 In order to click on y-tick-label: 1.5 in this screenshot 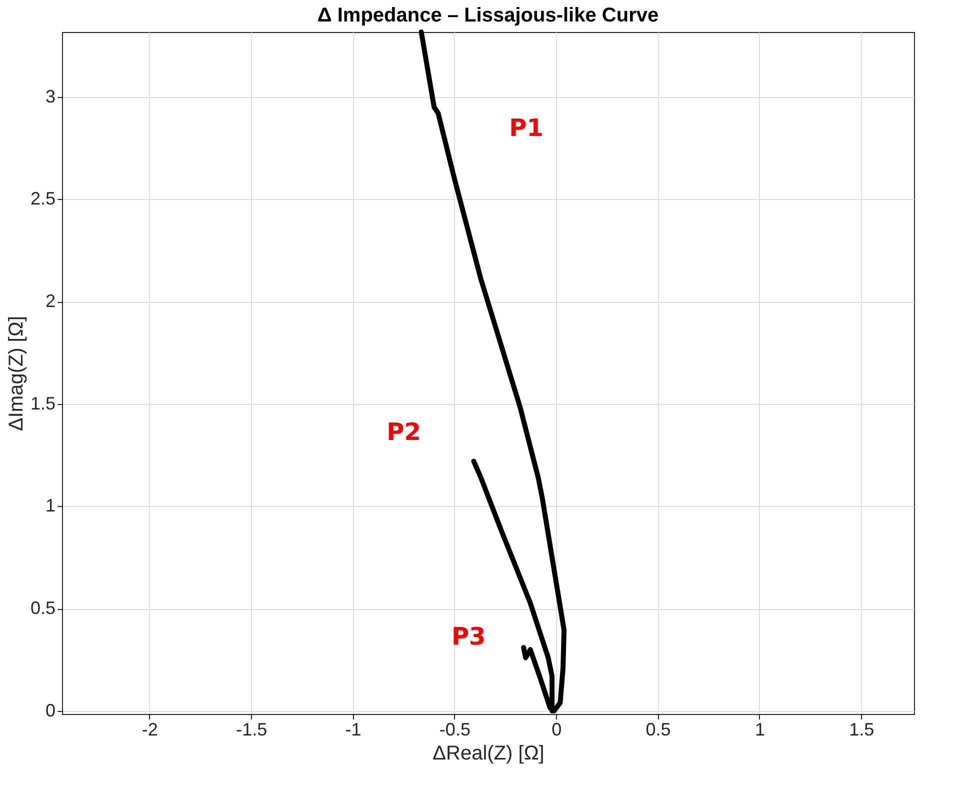, I will do `click(43, 403)`.